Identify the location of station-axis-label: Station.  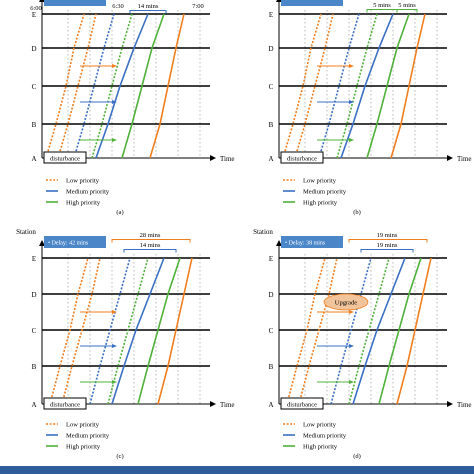
(26, 232).